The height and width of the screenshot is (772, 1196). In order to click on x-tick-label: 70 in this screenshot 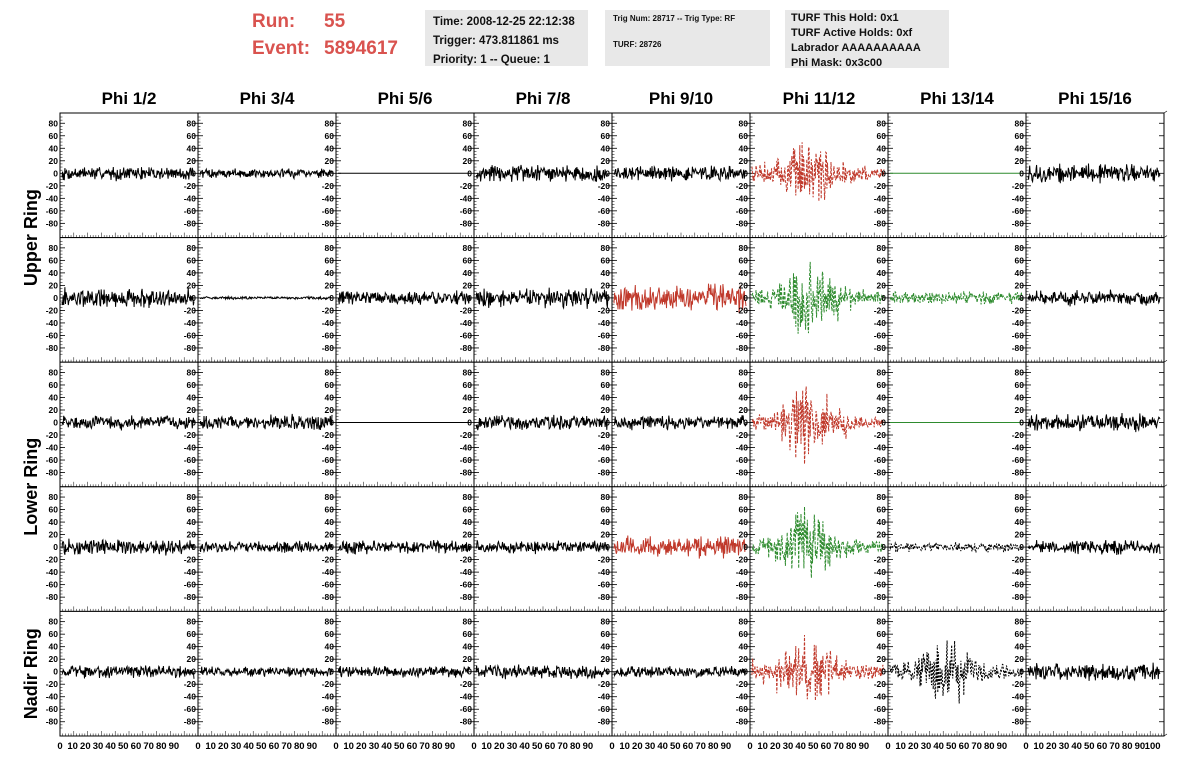, I will do `click(1114, 746)`.